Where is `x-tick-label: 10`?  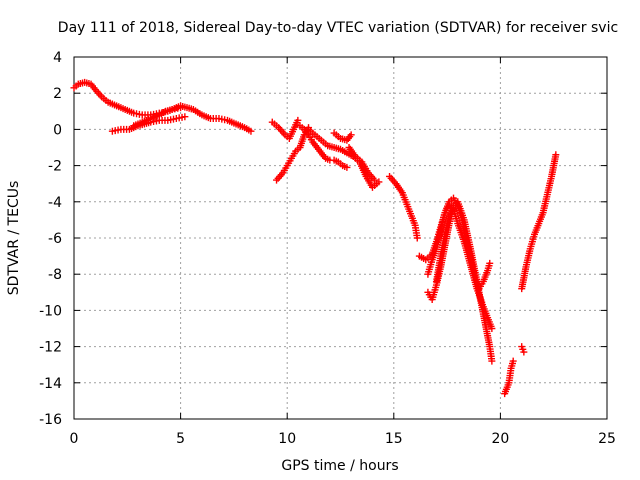 x-tick-label: 10 is located at coordinates (287, 439).